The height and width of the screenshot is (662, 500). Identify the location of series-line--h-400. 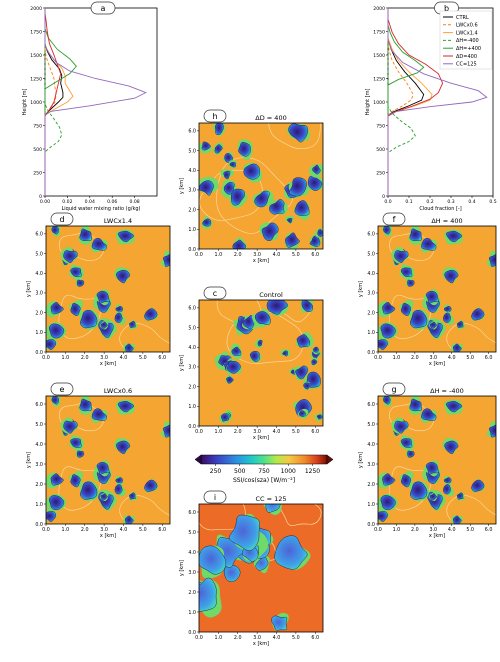
(53, 102).